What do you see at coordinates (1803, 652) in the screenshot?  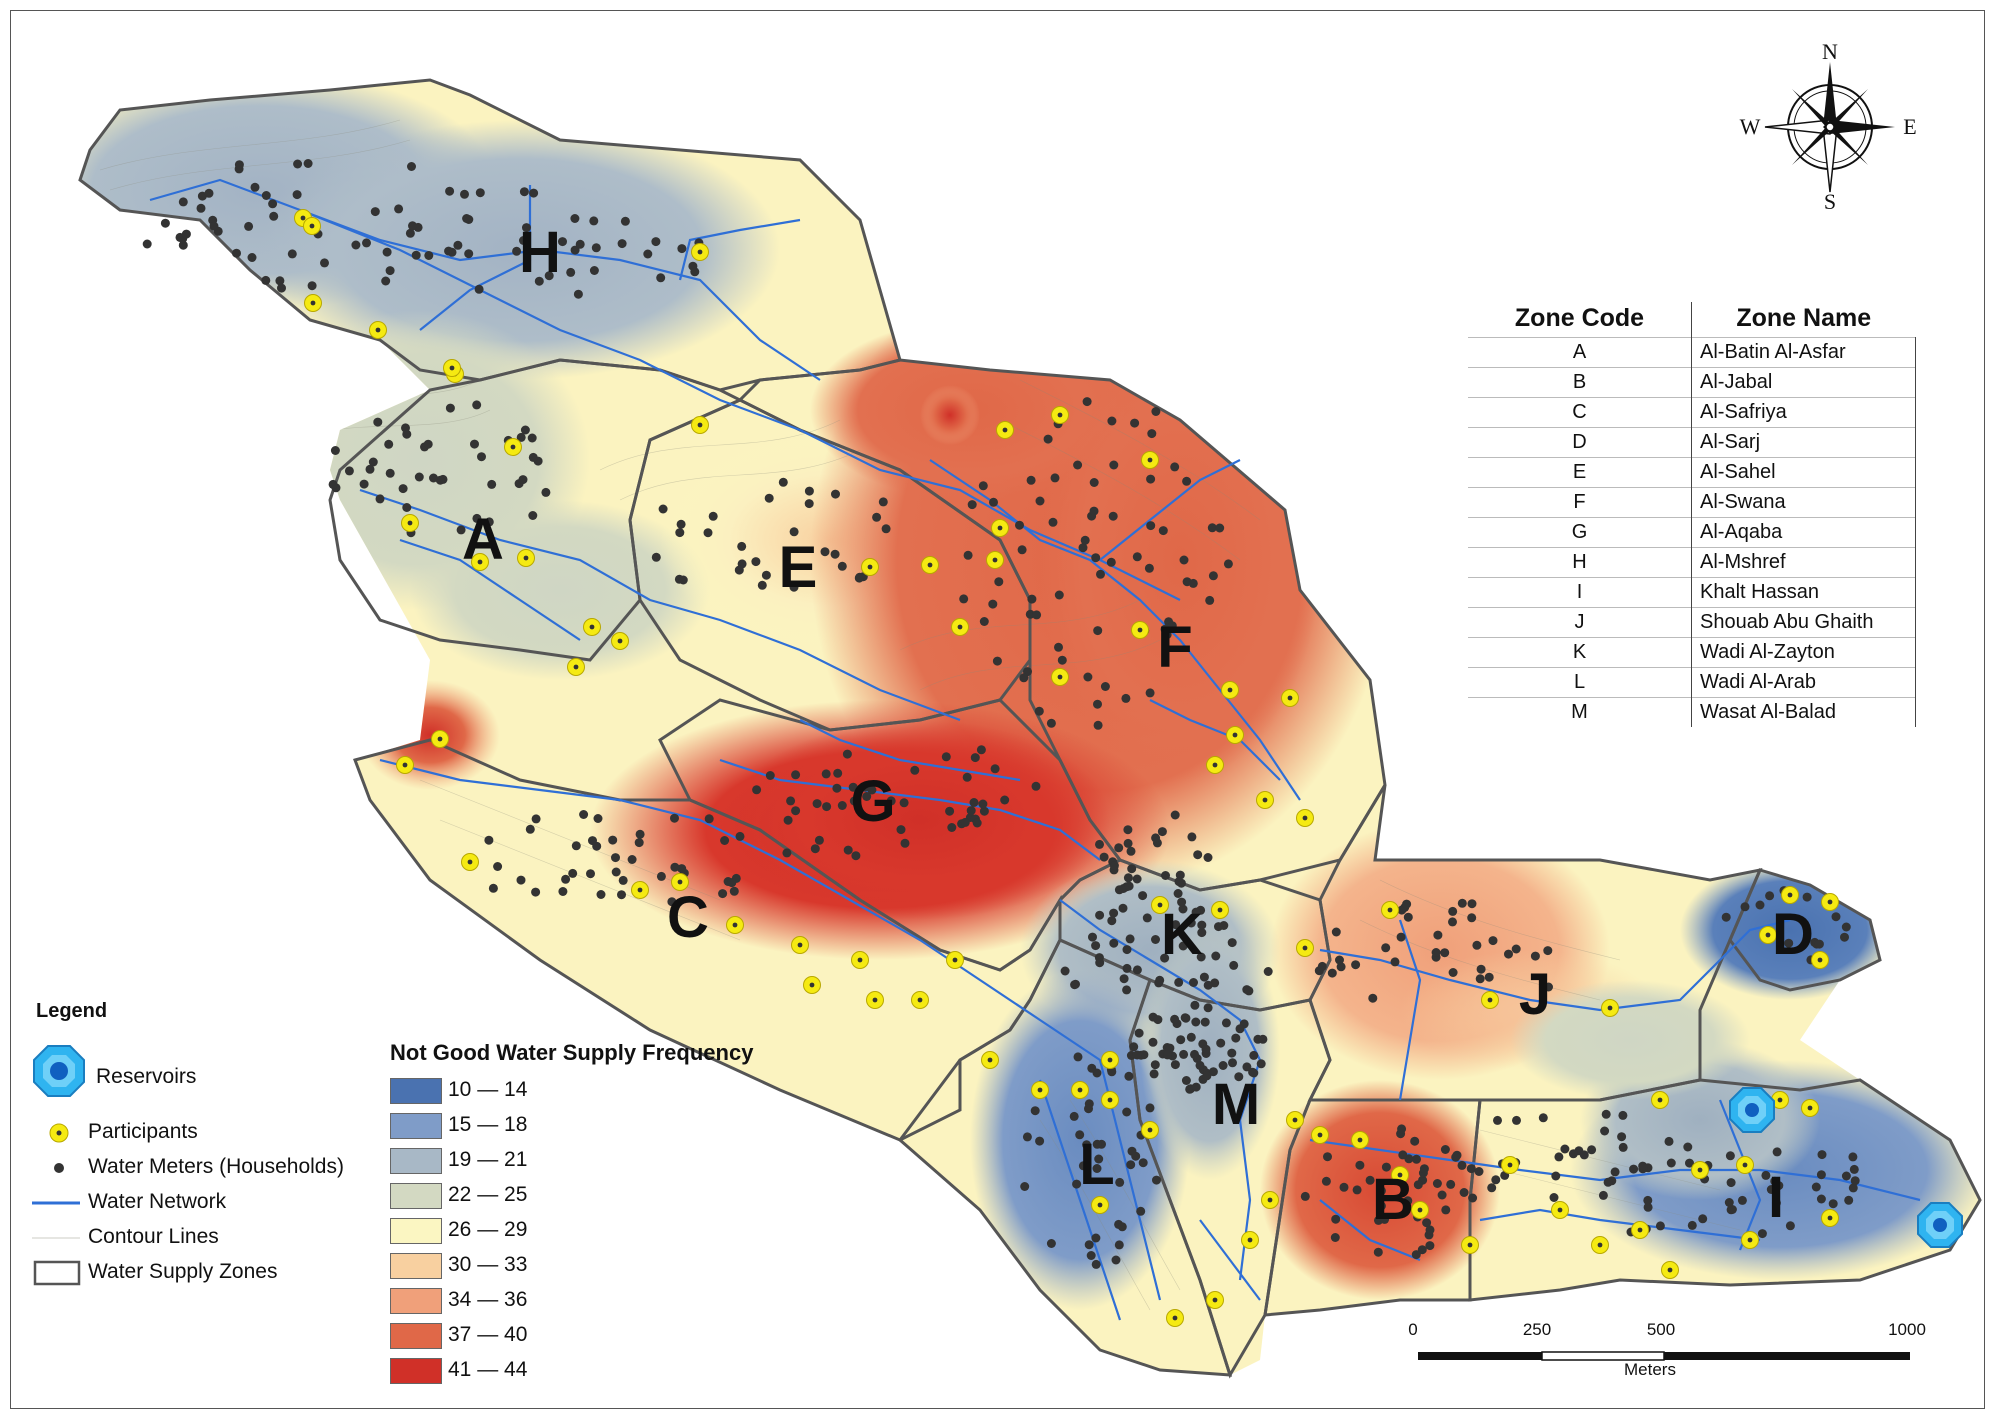 I see `zone-name-cell: Wadi Al-Zayton` at bounding box center [1803, 652].